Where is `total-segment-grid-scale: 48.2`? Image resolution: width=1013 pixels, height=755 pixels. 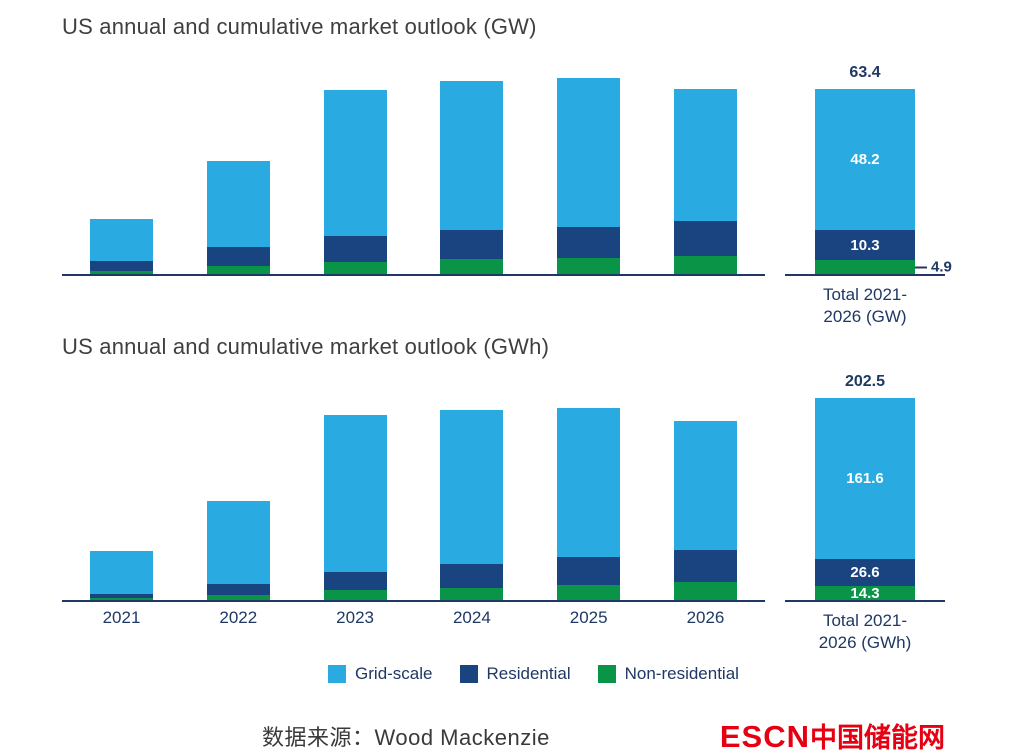 total-segment-grid-scale: 48.2 is located at coordinates (865, 159).